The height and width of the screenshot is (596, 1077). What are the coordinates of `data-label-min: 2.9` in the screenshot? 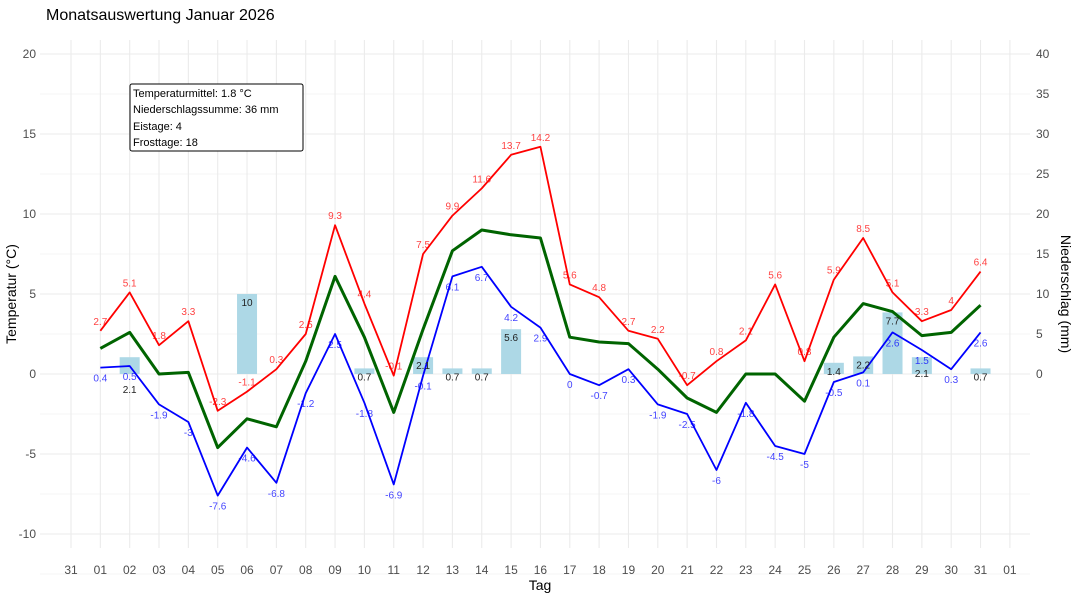 It's located at (540, 339).